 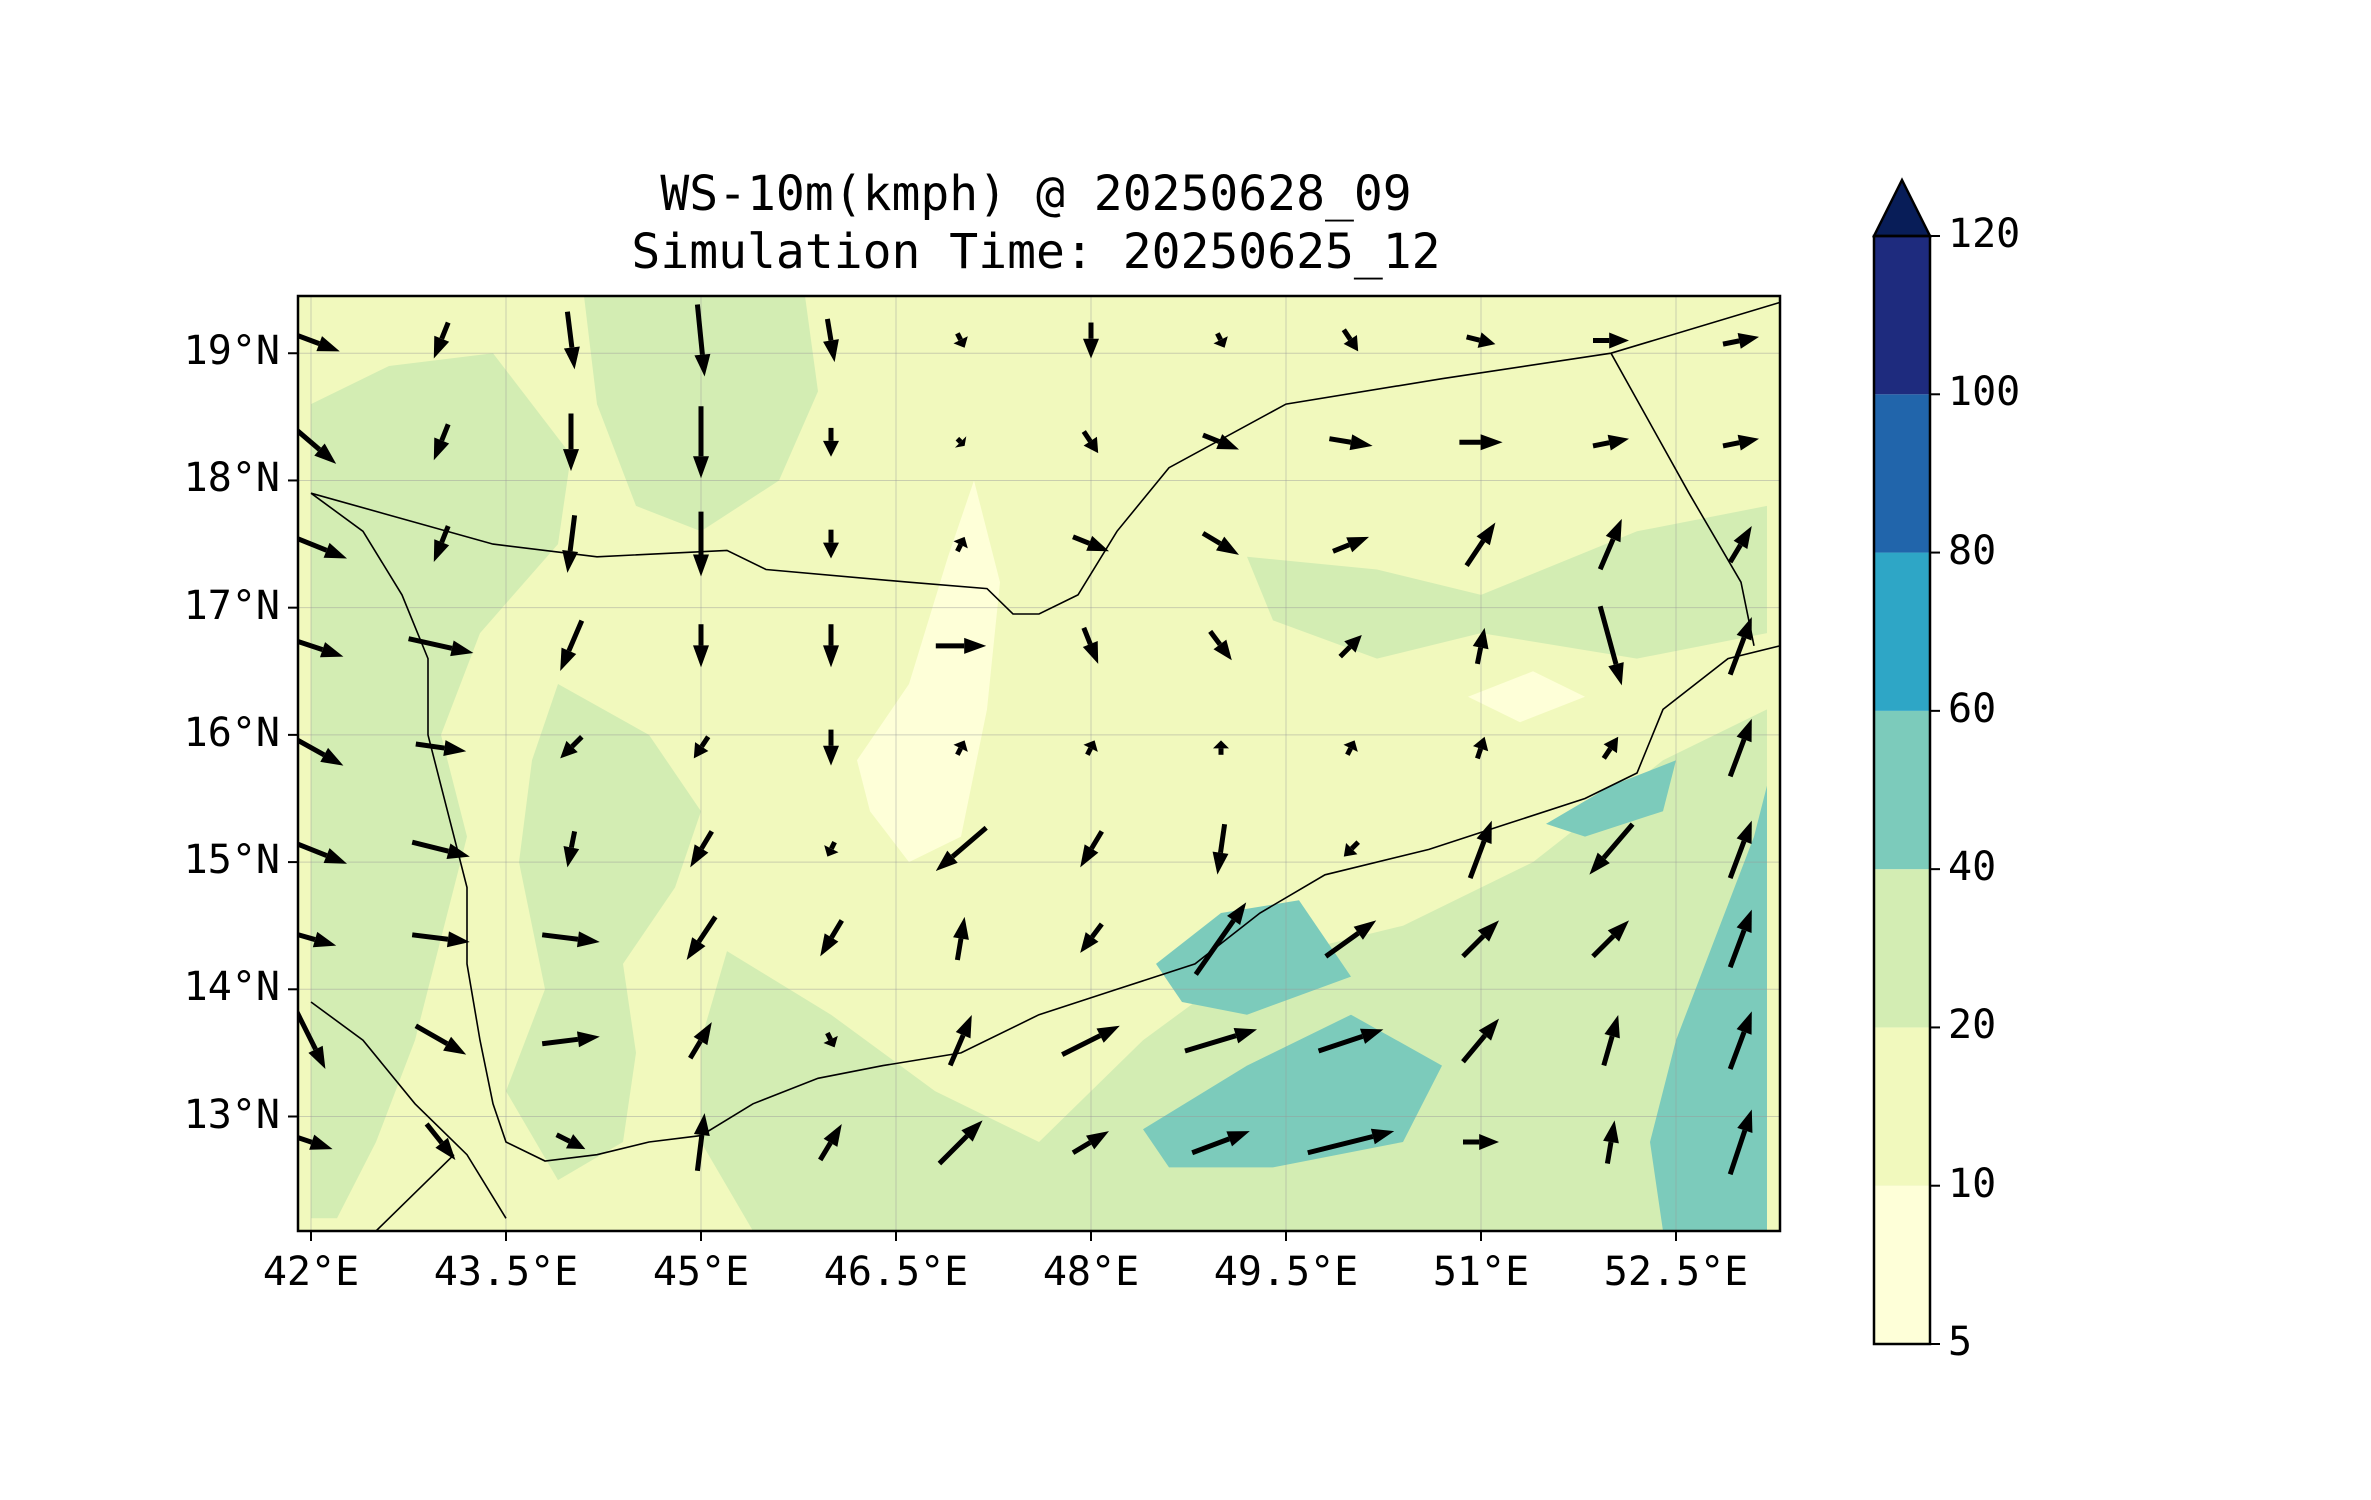 What do you see at coordinates (1902, 207) in the screenshot?
I see `colorbar-extend-arrow` at bounding box center [1902, 207].